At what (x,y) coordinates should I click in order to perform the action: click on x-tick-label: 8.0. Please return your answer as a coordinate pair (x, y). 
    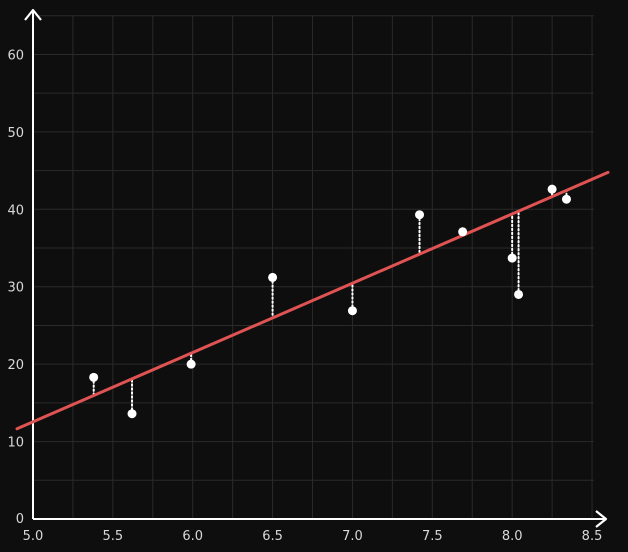
    Looking at the image, I should click on (512, 536).